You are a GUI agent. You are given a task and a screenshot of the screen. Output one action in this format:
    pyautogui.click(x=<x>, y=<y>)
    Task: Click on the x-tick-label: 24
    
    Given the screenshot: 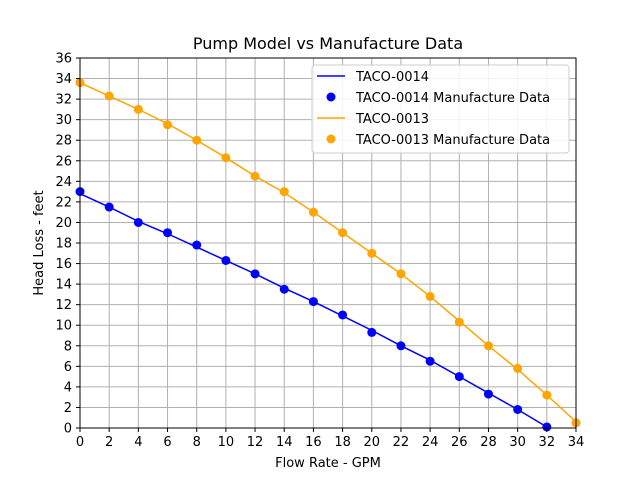 What is the action you would take?
    pyautogui.click(x=430, y=442)
    